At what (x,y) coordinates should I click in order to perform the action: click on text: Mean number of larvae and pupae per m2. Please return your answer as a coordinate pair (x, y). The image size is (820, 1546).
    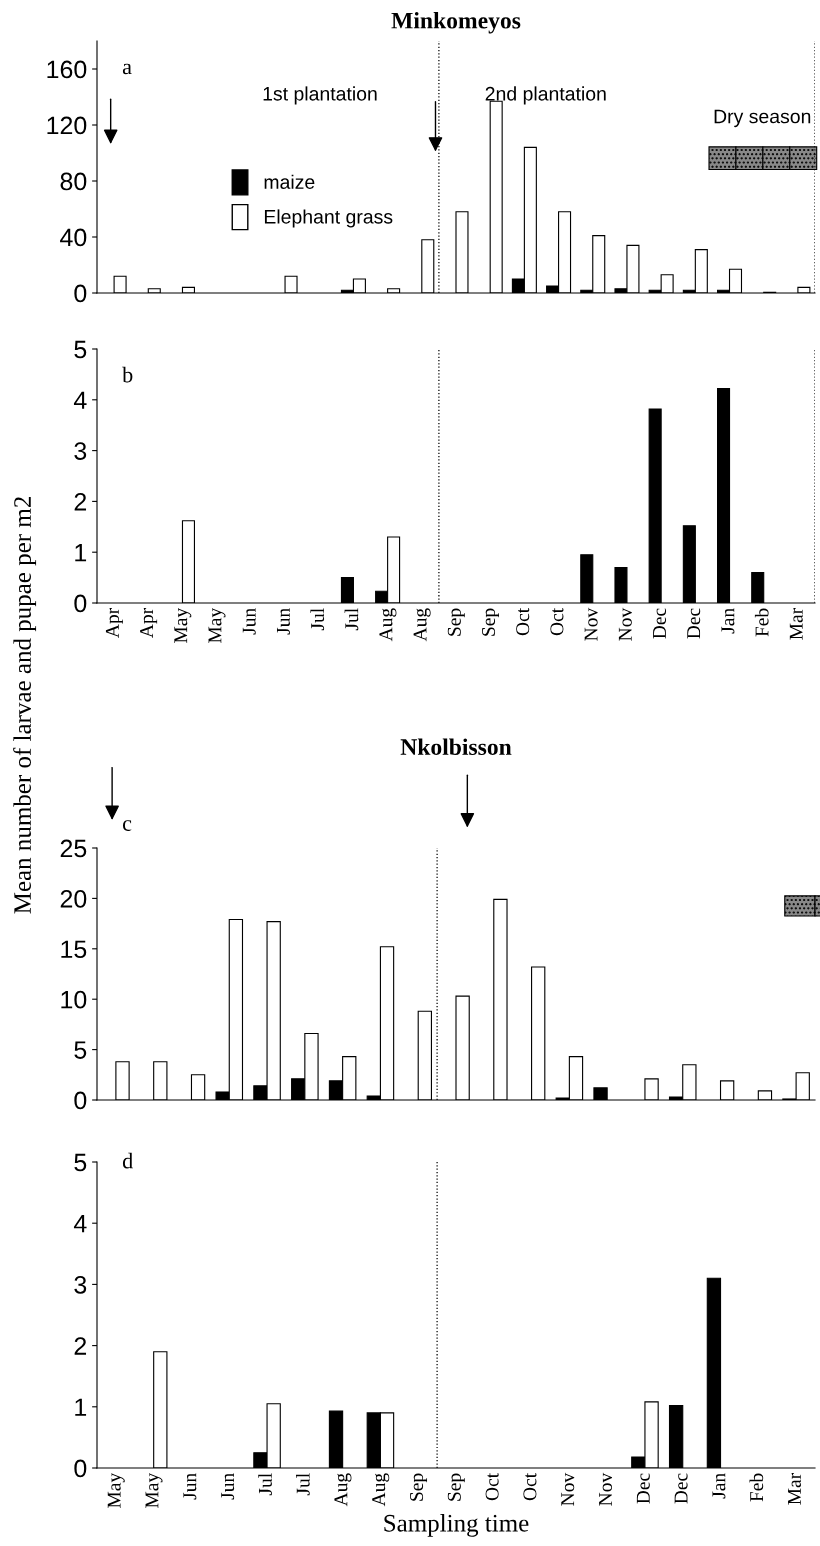
    Looking at the image, I should click on (25, 705).